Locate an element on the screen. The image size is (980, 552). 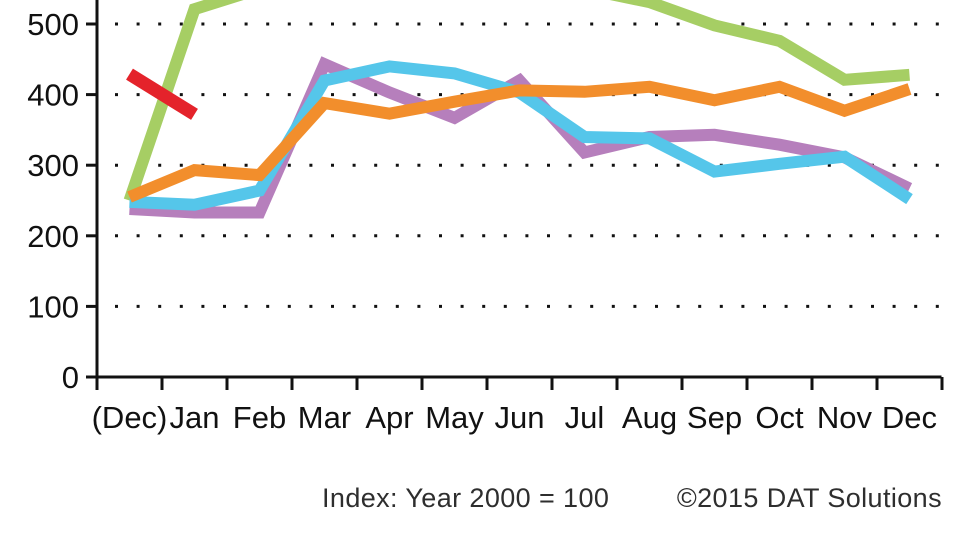
red-highlight-line is located at coordinates (162, 94).